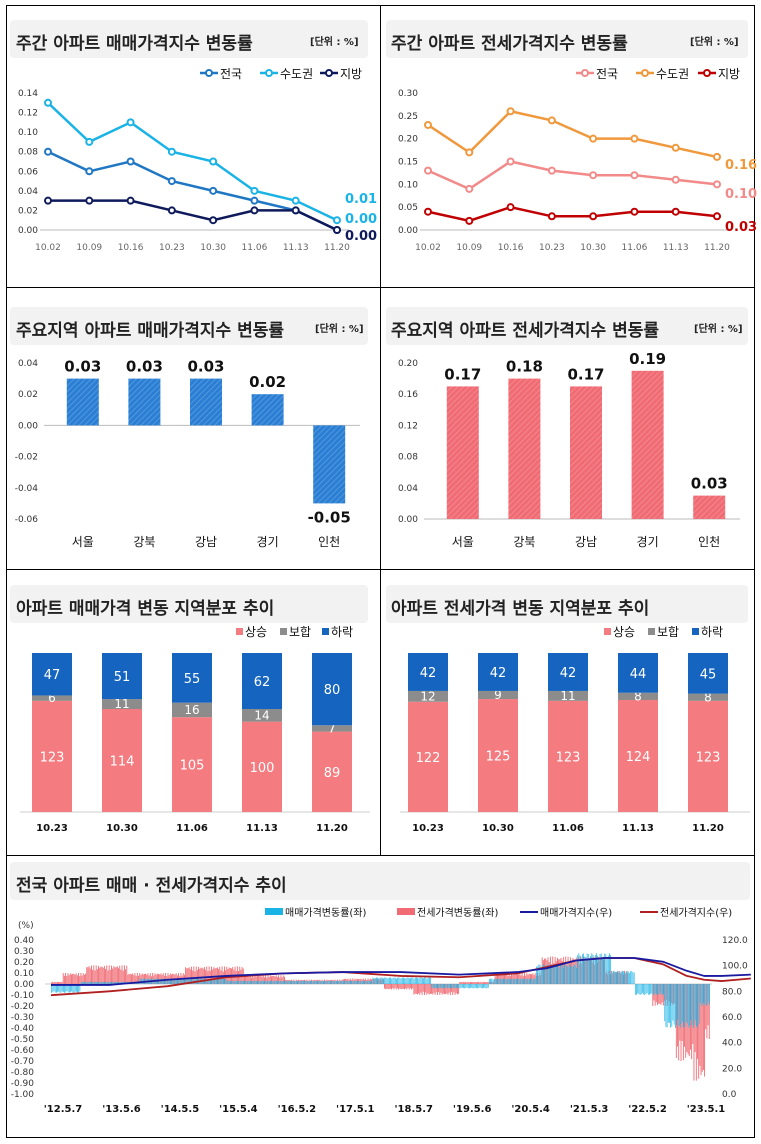 The height and width of the screenshot is (1144, 761). I want to click on end-value-label: 0.00, so click(361, 236).